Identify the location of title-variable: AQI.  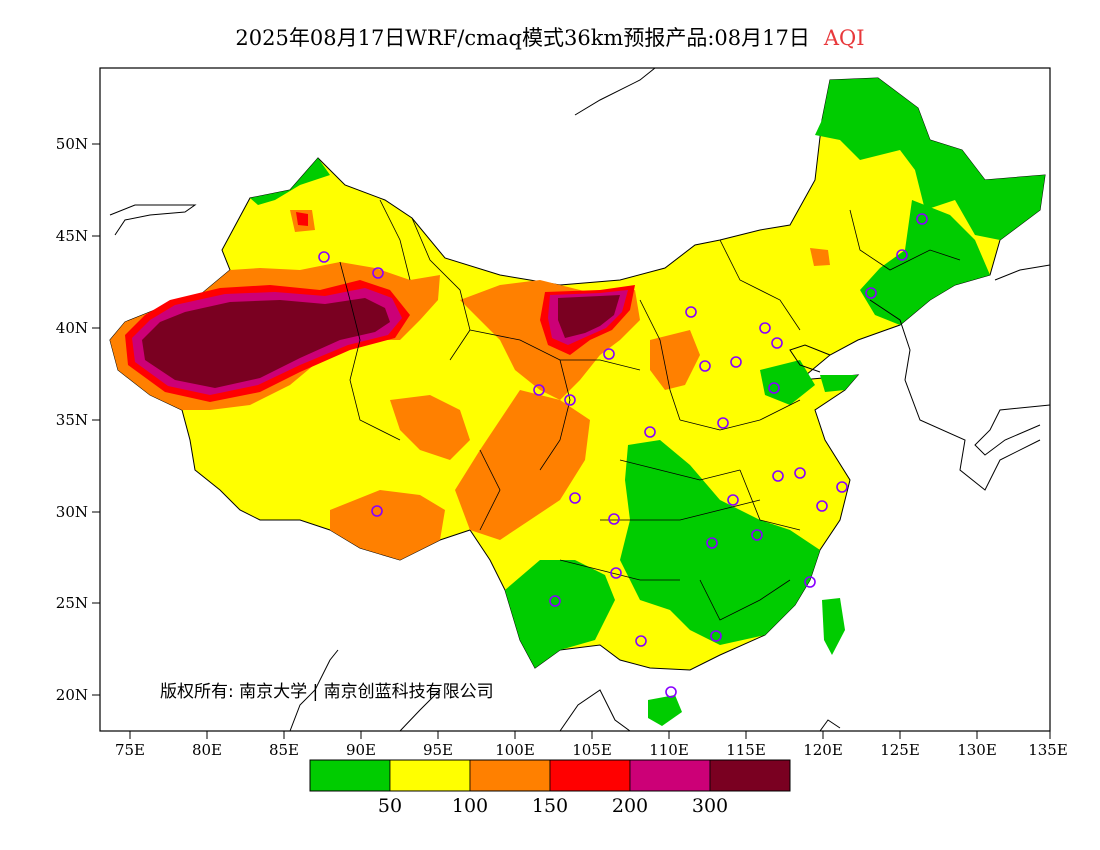
(844, 38).